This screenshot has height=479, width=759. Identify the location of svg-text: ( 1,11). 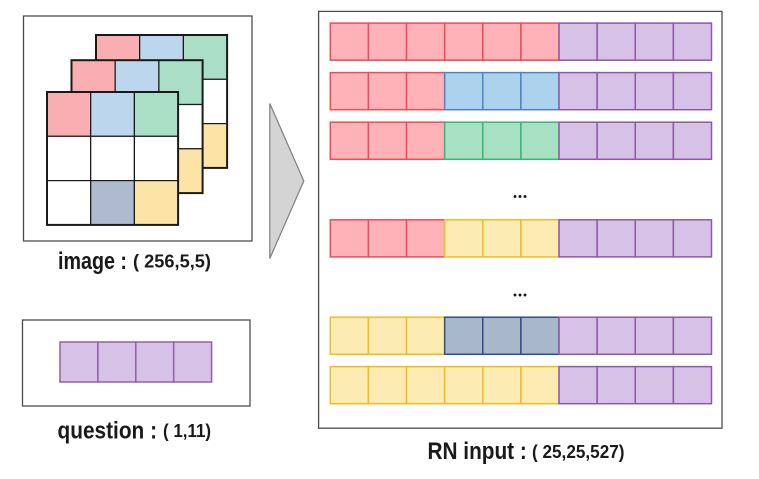
(187, 430).